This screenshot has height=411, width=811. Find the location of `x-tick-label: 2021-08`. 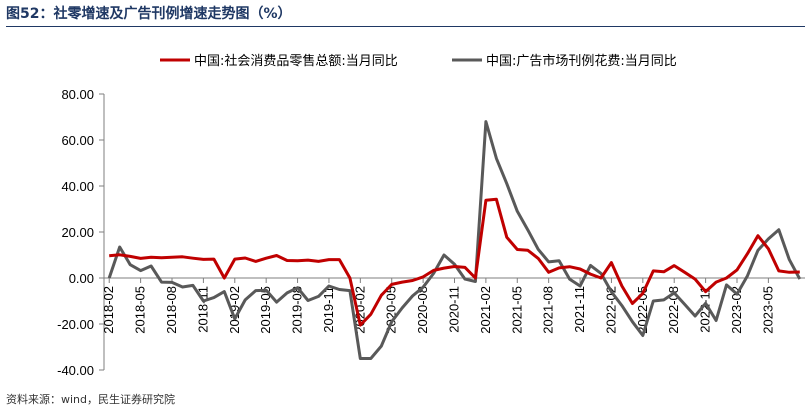

x-tick-label: 2021-08 is located at coordinates (548, 310).